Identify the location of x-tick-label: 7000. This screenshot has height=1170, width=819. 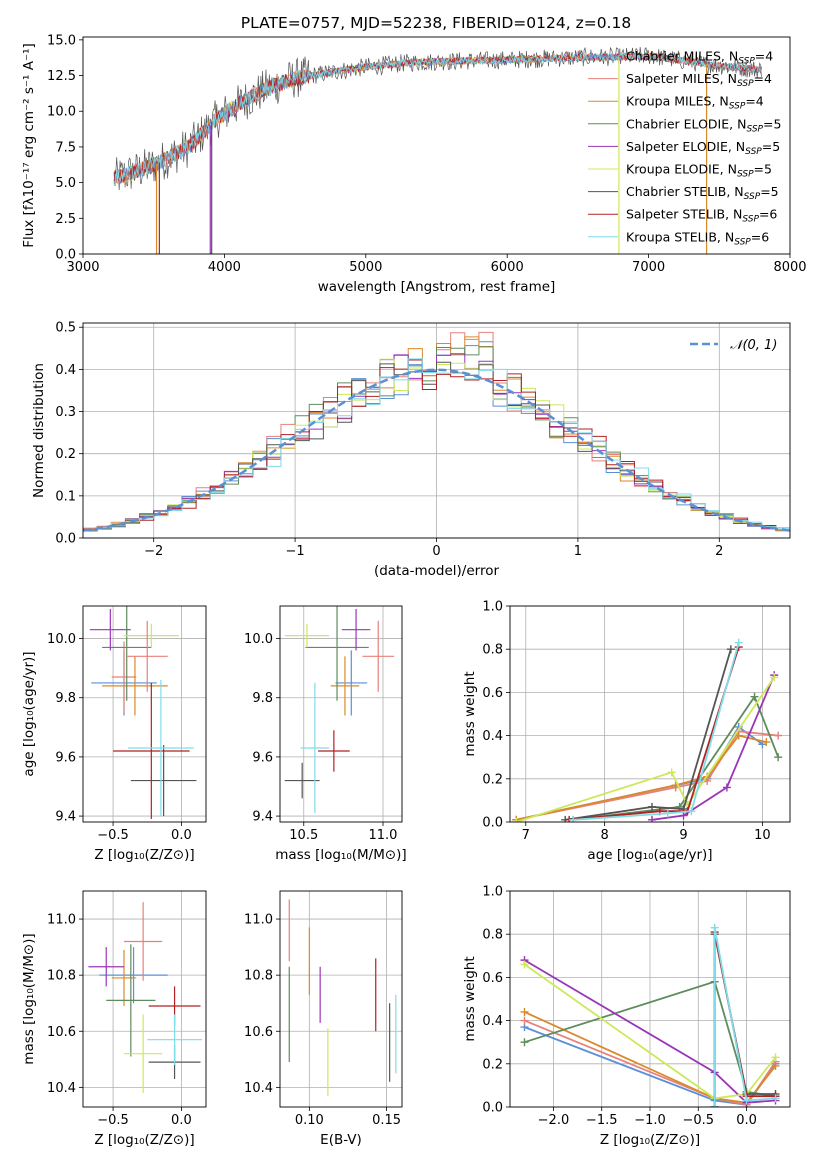
(648, 267).